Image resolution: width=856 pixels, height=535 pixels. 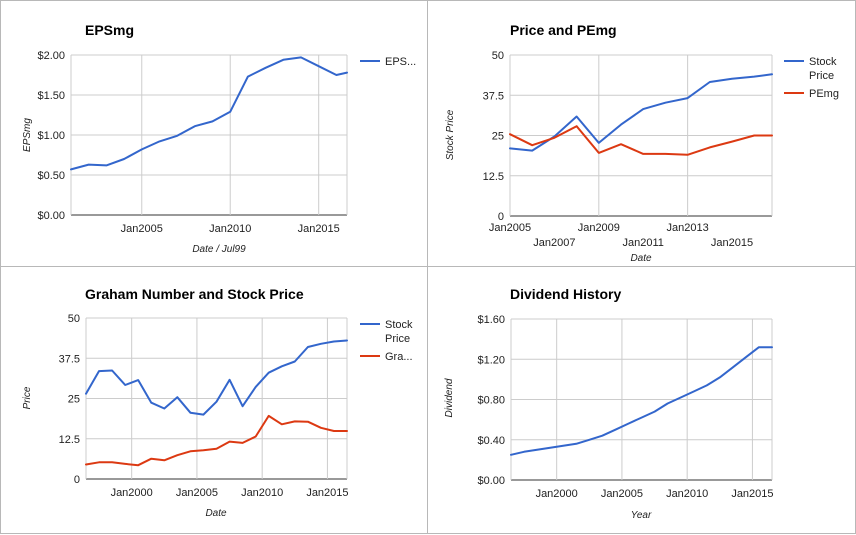 I want to click on legend-label: PEmg, so click(x=824, y=94).